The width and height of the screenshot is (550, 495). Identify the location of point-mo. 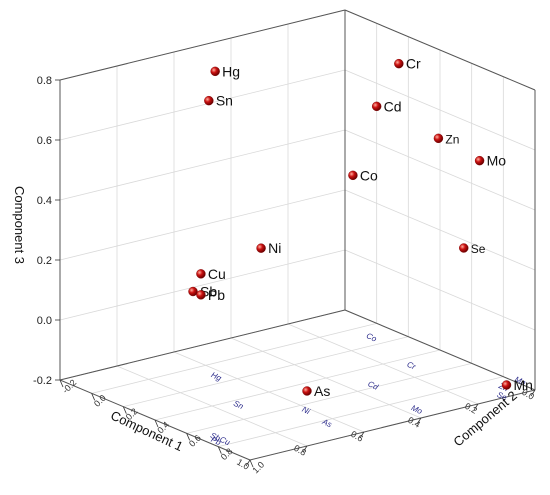
(479, 160).